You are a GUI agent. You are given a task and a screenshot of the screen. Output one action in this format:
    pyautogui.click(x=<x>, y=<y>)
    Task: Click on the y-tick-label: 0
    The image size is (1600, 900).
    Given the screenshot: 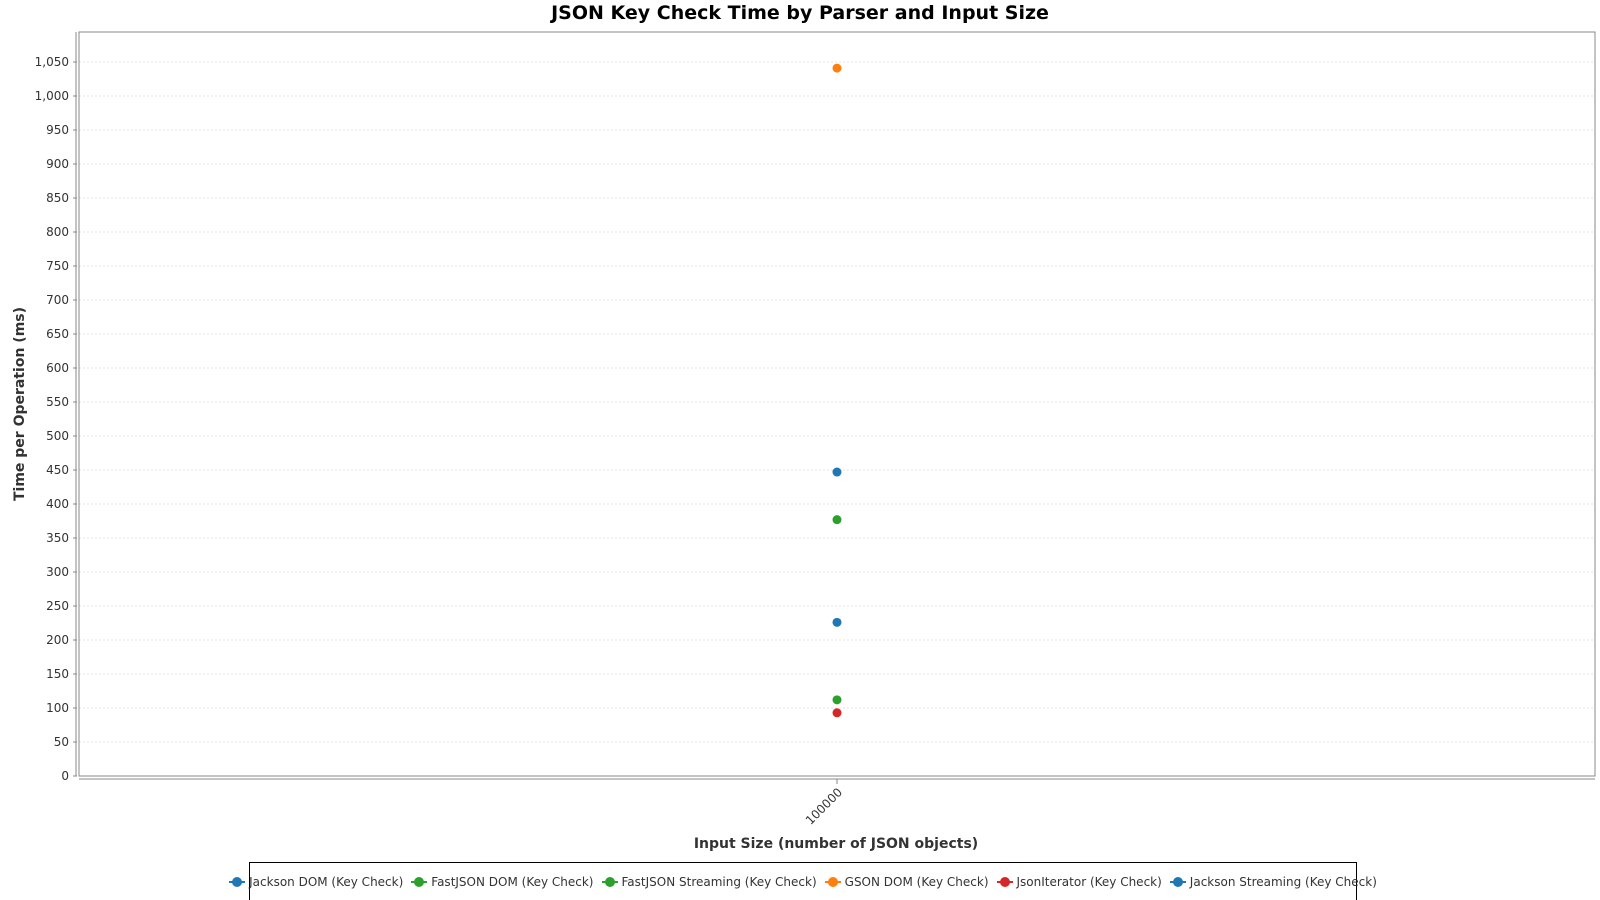 What is the action you would take?
    pyautogui.click(x=65, y=776)
    